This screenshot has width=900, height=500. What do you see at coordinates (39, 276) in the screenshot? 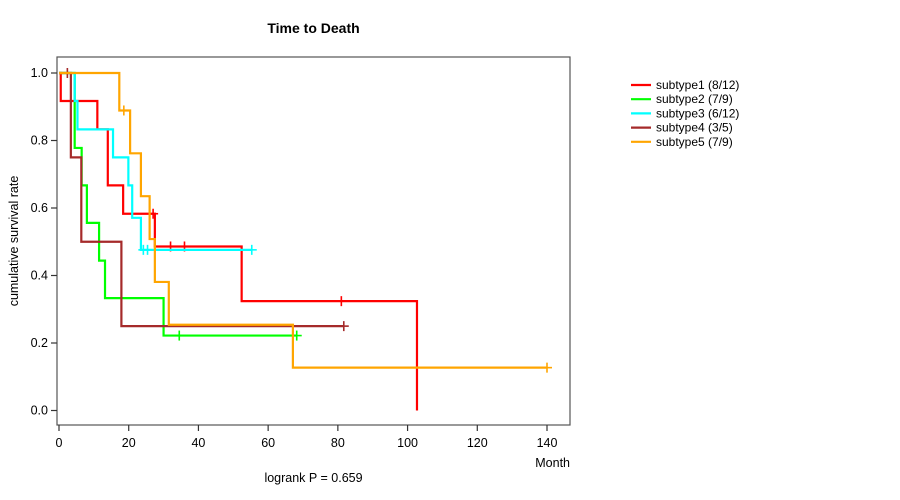
I see `y-tick-label: 0.4` at bounding box center [39, 276].